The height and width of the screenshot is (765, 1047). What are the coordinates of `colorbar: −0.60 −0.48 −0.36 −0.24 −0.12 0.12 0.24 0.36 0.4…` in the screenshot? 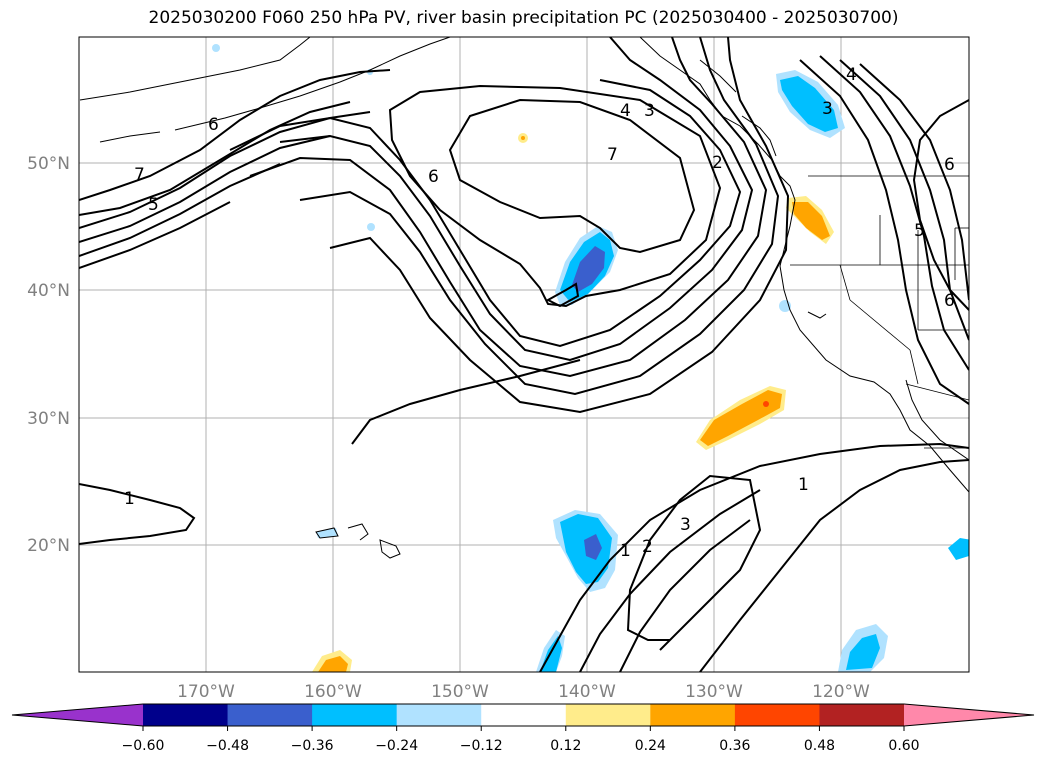 It's located at (523, 728).